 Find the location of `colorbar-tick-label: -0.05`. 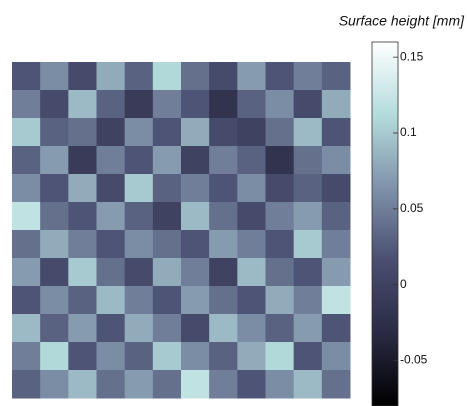

colorbar-tick-label: -0.05 is located at coordinates (414, 360).